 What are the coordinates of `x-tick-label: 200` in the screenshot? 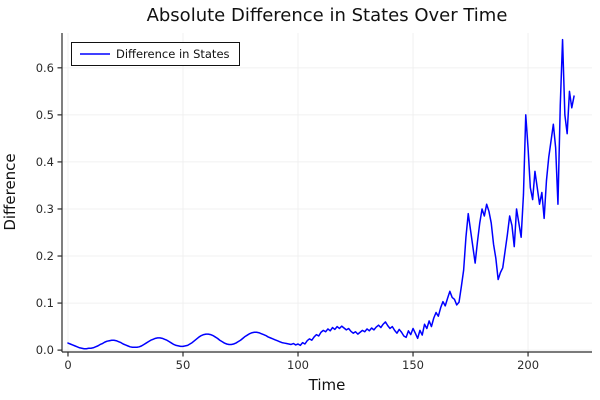 It's located at (528, 365).